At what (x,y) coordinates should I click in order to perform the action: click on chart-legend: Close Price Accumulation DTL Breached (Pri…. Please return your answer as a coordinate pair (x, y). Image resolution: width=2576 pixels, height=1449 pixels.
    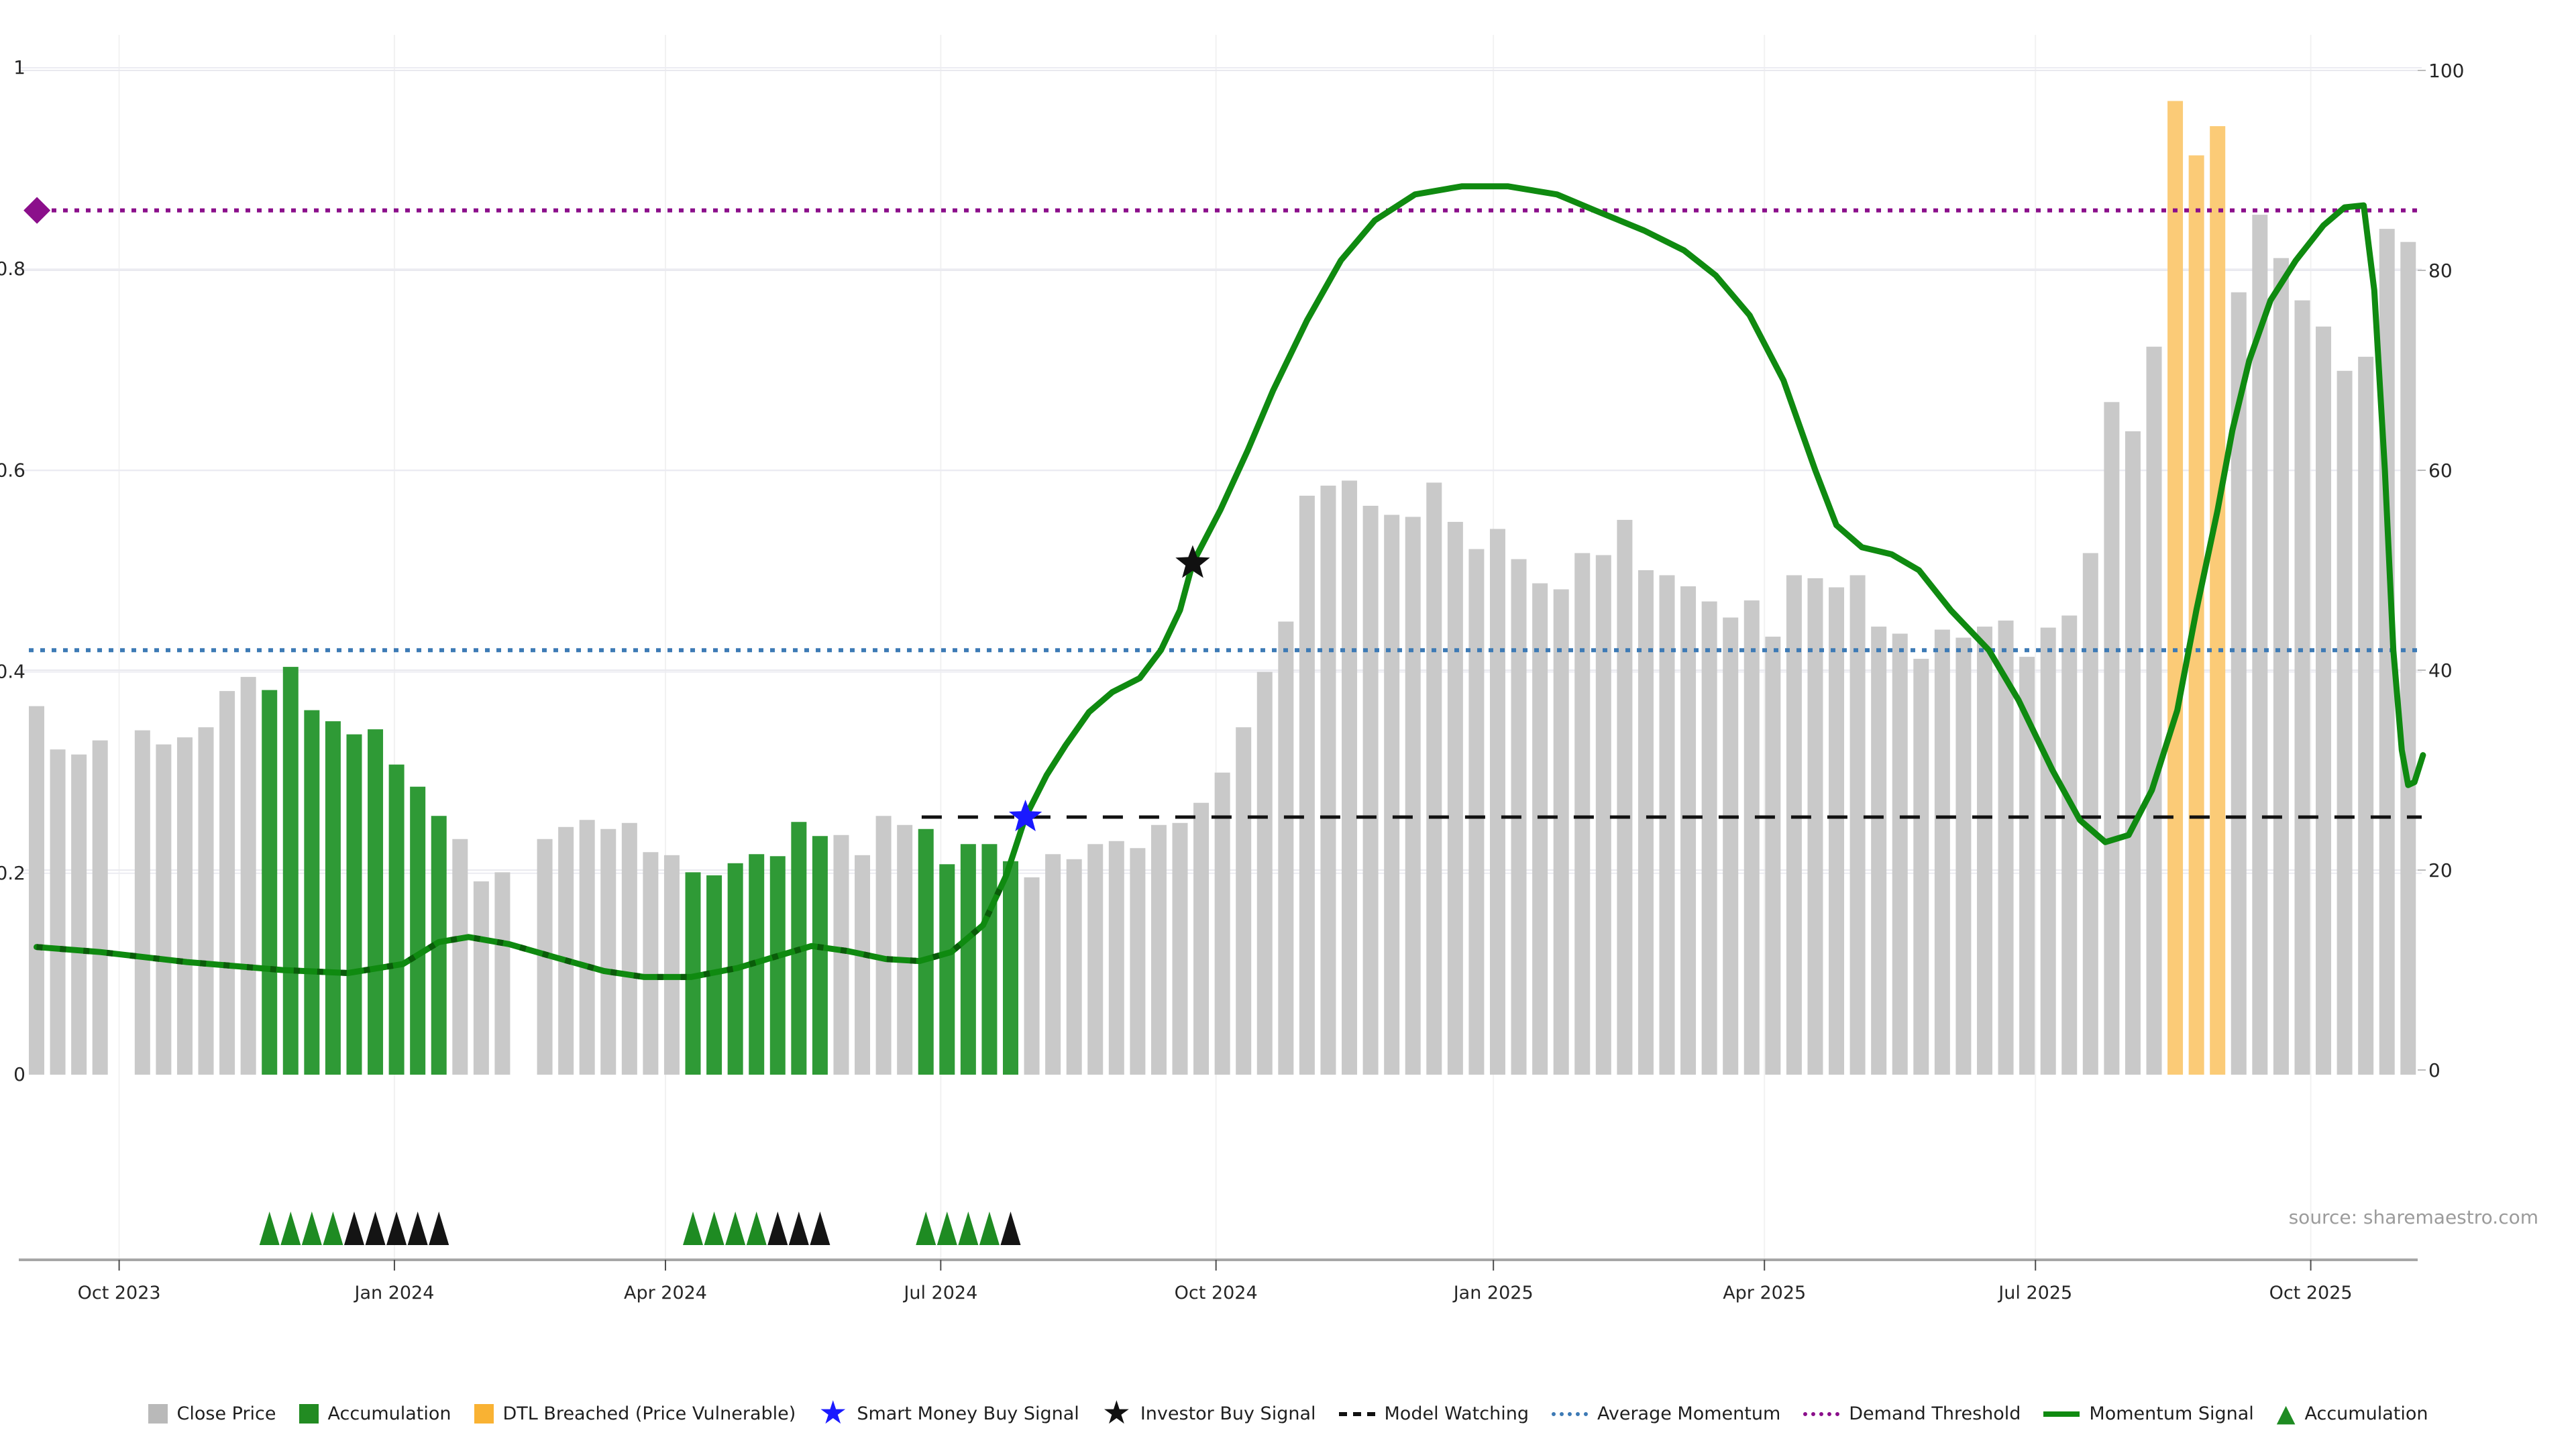
    Looking at the image, I should click on (1288, 1412).